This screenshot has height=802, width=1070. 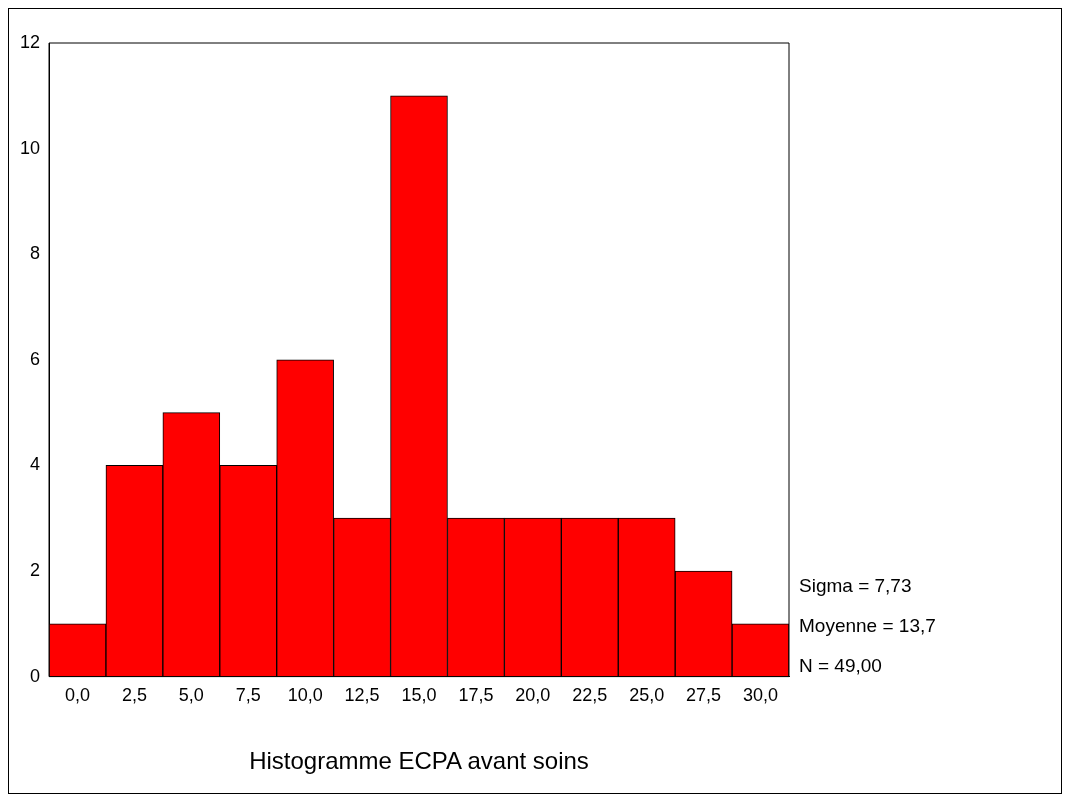 What do you see at coordinates (867, 625) in the screenshot?
I see `text: Moyenne = 13,7` at bounding box center [867, 625].